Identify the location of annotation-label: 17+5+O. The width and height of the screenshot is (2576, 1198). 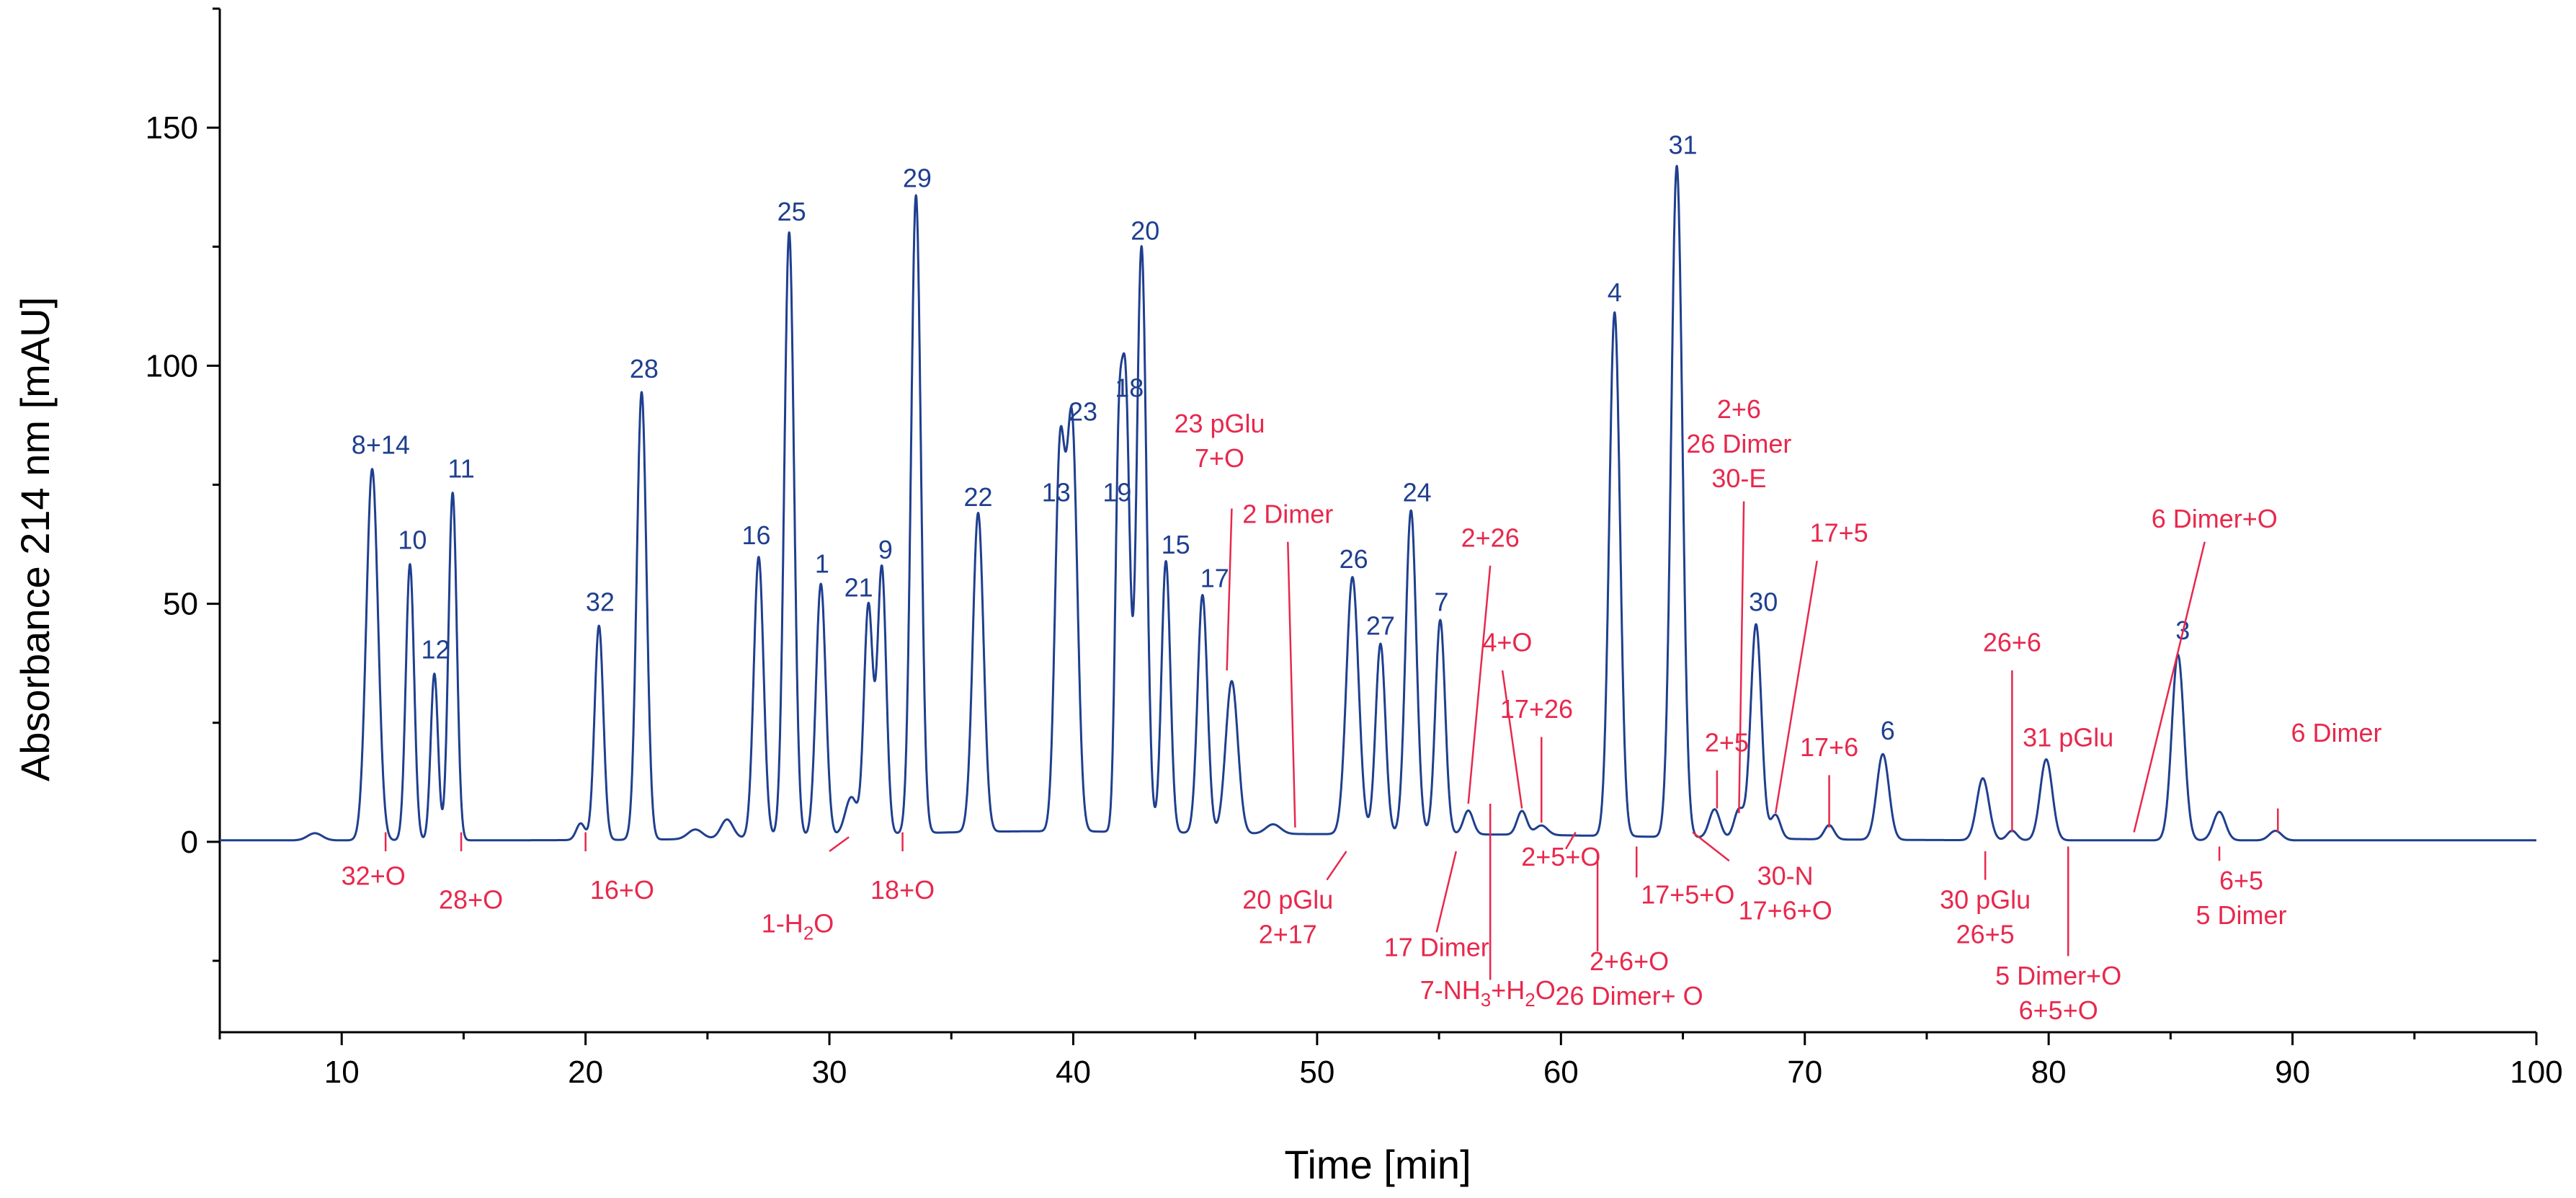
(1687, 895).